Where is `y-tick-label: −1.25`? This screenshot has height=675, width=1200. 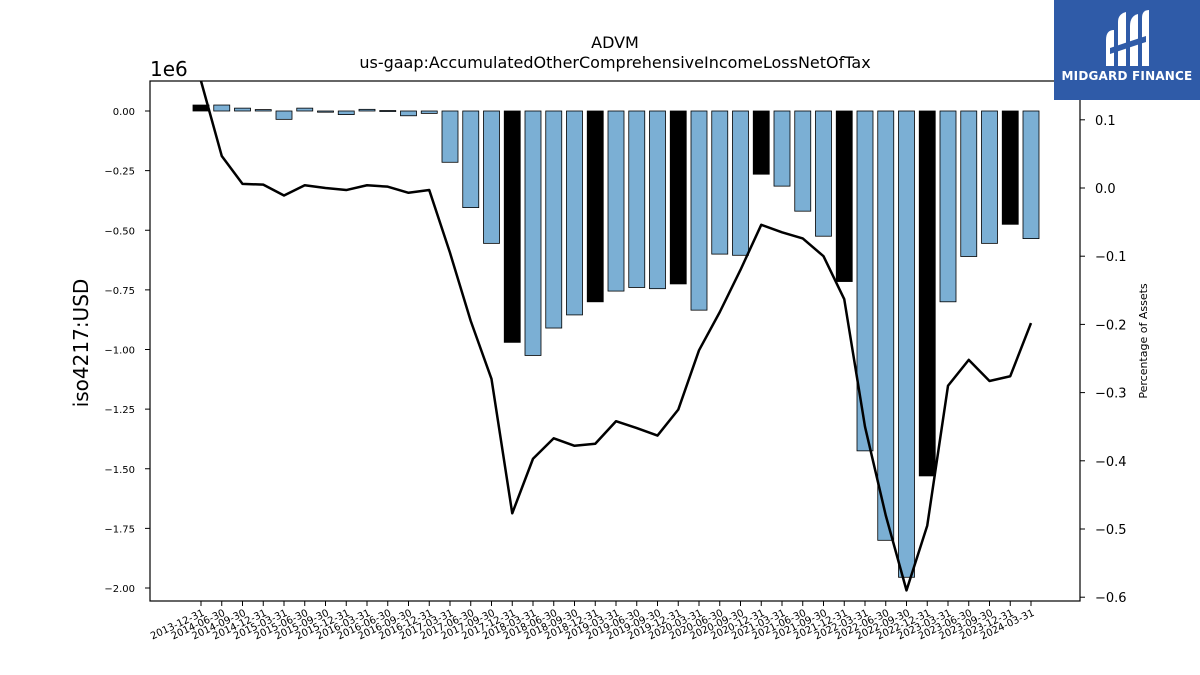
y-tick-label: −1.25 is located at coordinates (119, 410).